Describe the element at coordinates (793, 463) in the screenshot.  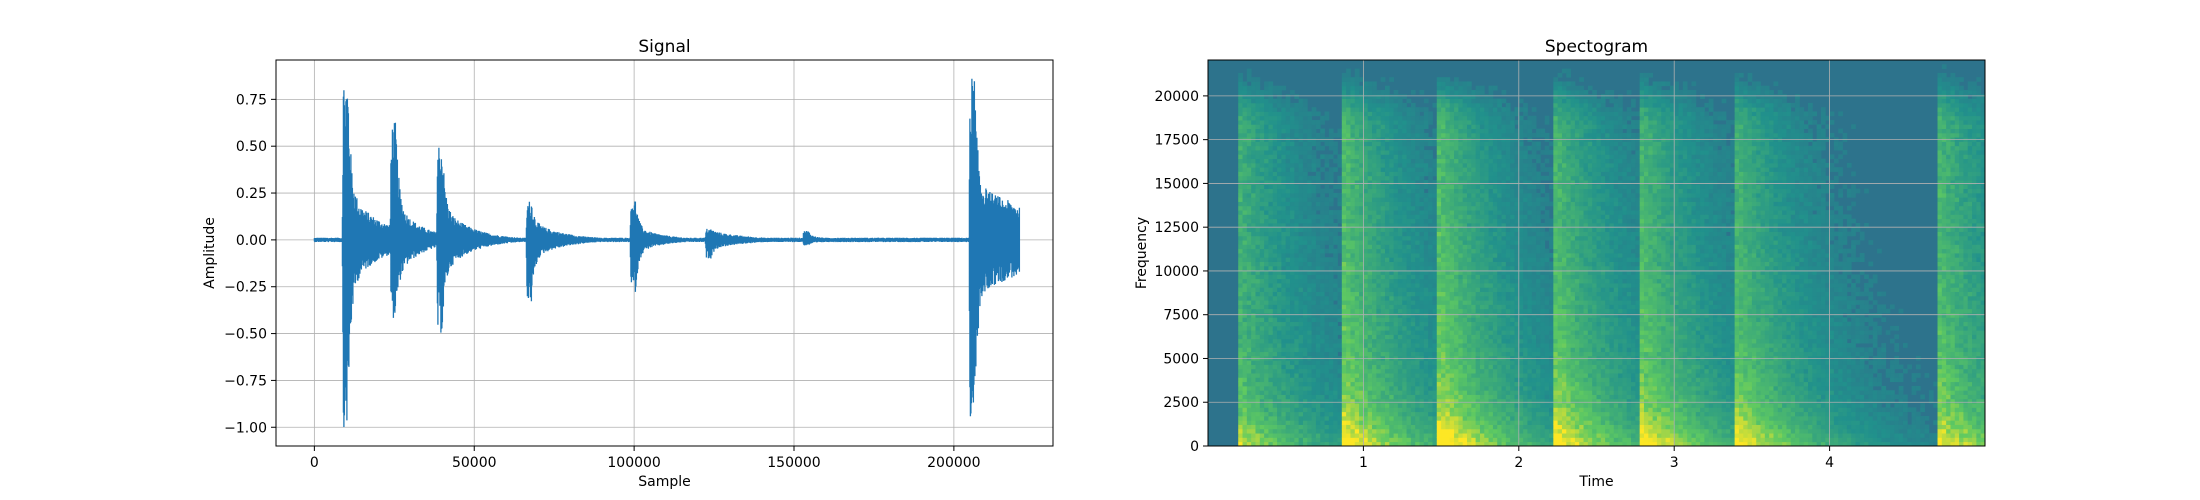
I see `signal-x-tick-label: 150000` at that location.